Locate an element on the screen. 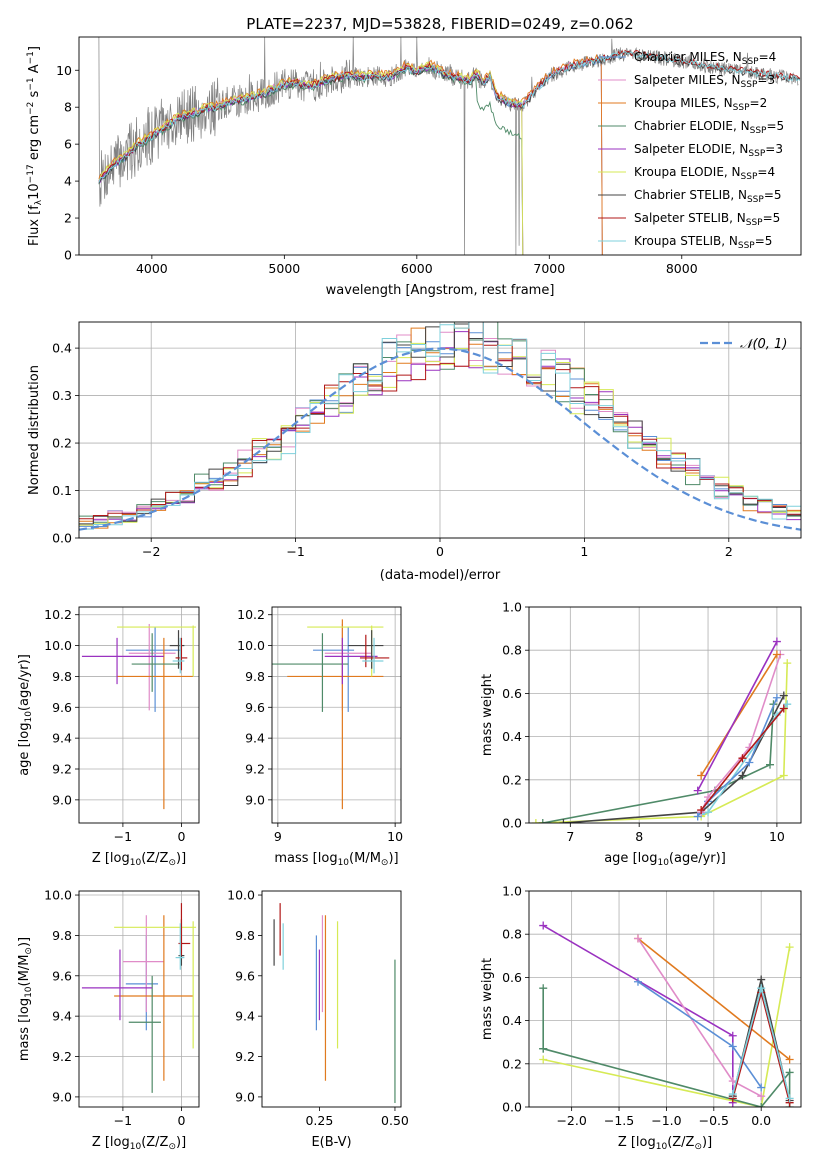  legend-entry: 𝒩(0, 1) is located at coordinates (763, 344).